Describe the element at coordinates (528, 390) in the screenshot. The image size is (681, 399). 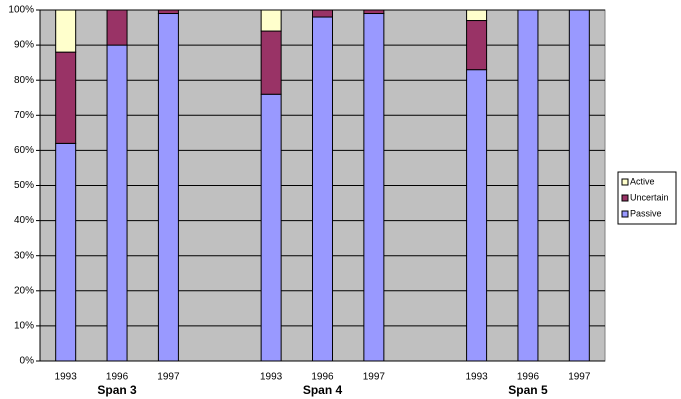
I see `group-label: Span 5` at that location.